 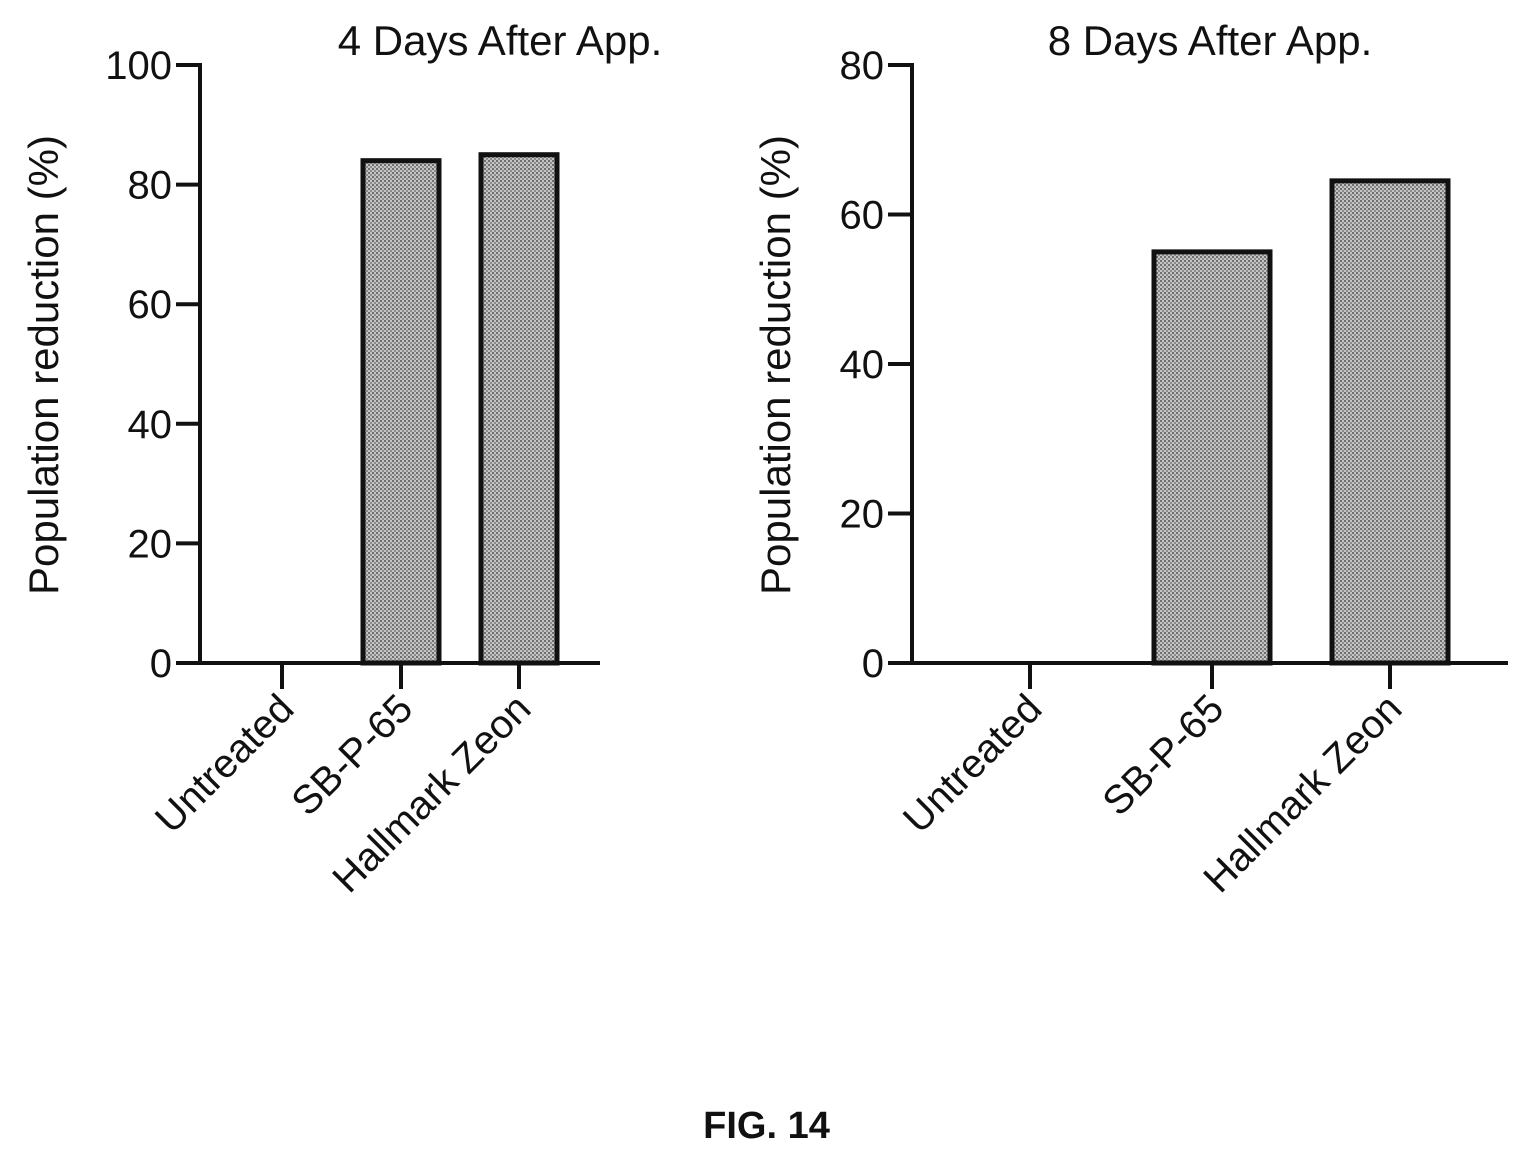 I want to click on x-tick-label: Hallmark Zeon, so click(x=431, y=793).